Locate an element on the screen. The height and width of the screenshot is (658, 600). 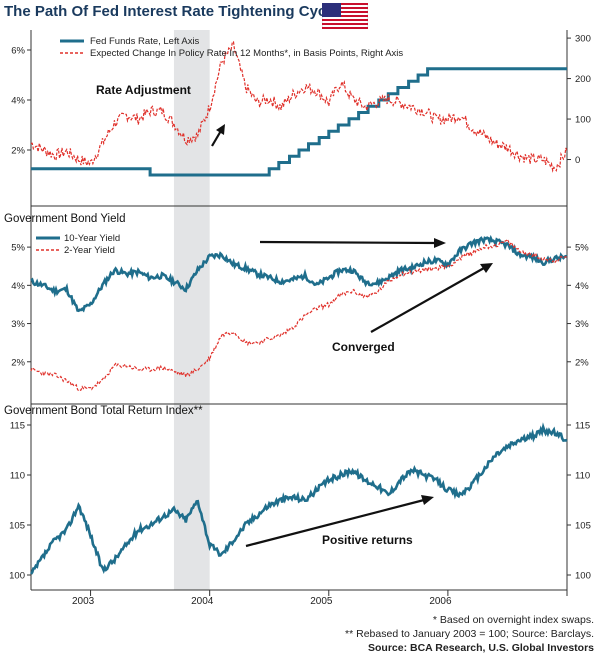
fed-funds-rate-line is located at coordinates (299, 122).